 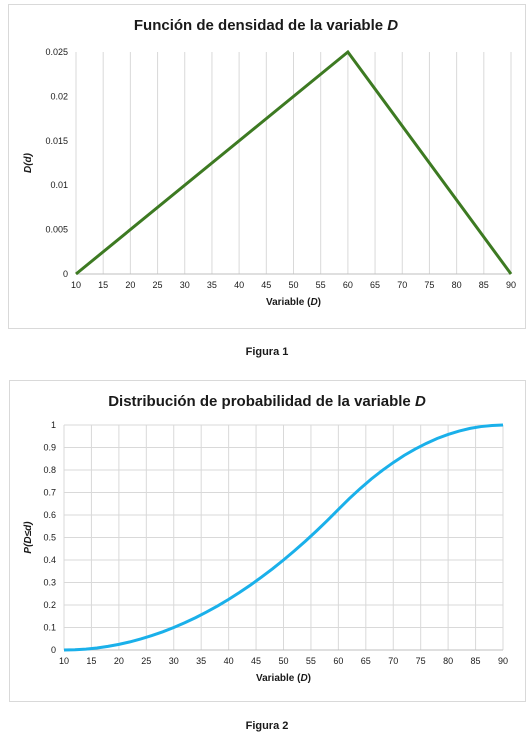 I want to click on y-tick-label: 0.4, so click(x=49, y=560).